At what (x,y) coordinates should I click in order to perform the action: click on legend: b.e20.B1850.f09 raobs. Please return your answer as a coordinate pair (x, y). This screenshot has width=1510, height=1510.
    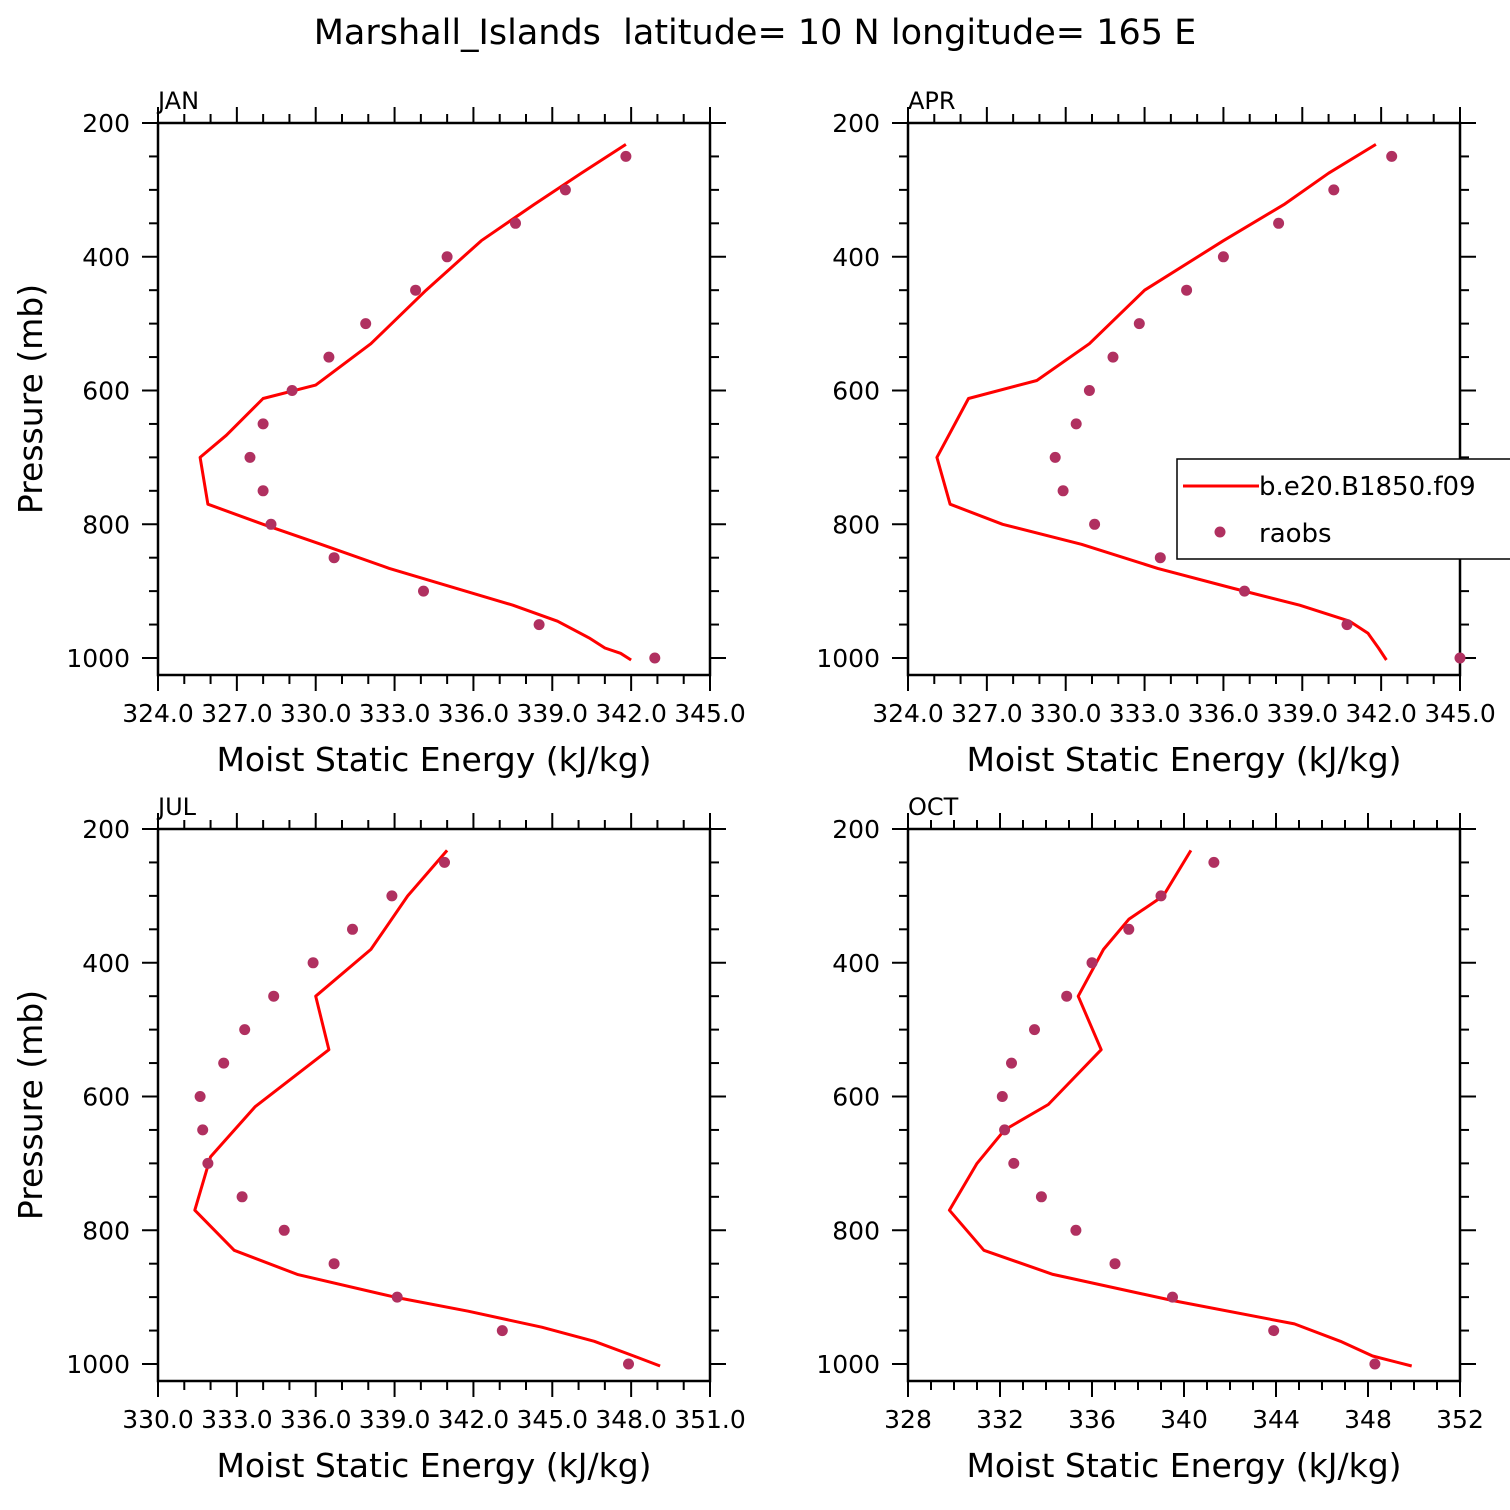
    Looking at the image, I should click on (1343, 509).